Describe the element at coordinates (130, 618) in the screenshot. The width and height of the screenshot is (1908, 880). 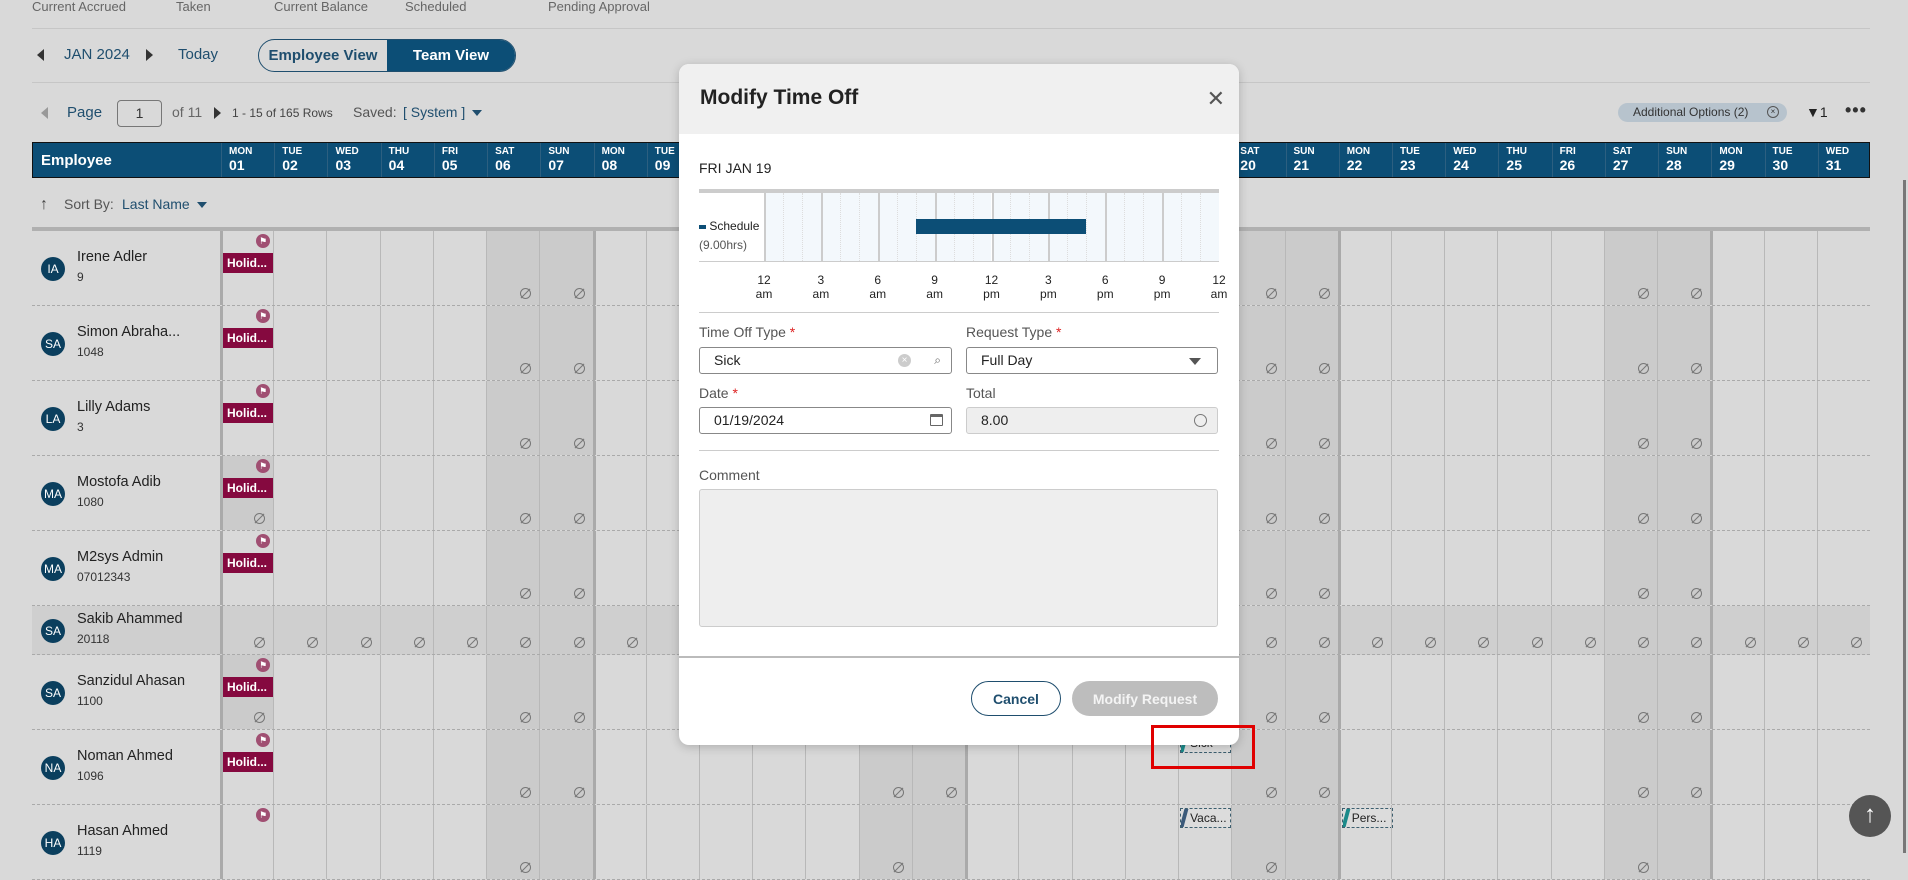
I see `employee-name: Sakib Ahammed` at that location.